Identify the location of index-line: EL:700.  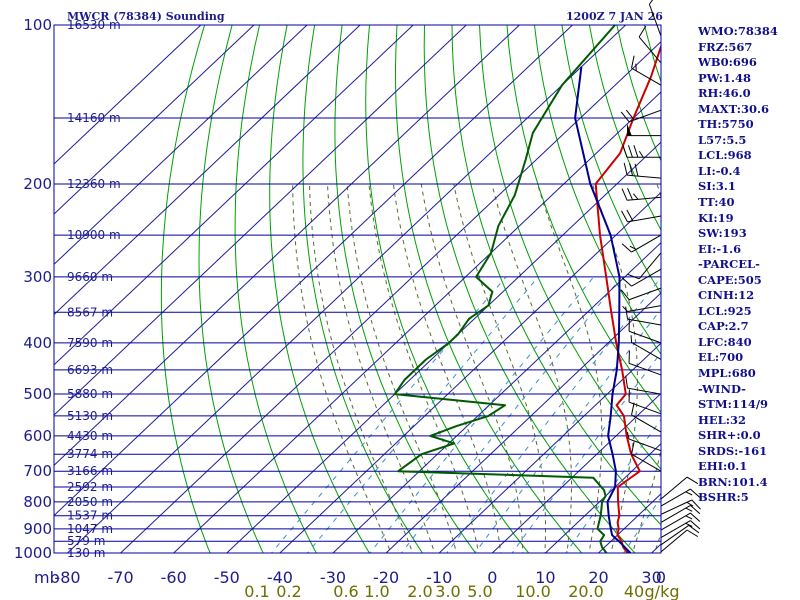
(721, 357).